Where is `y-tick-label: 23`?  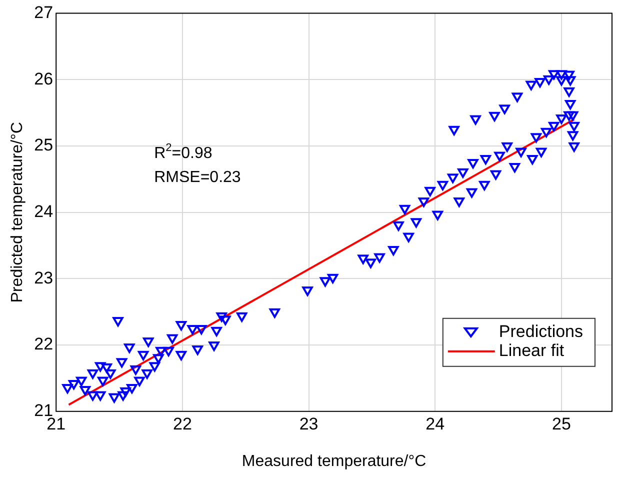
y-tick-label: 23 is located at coordinates (44, 278).